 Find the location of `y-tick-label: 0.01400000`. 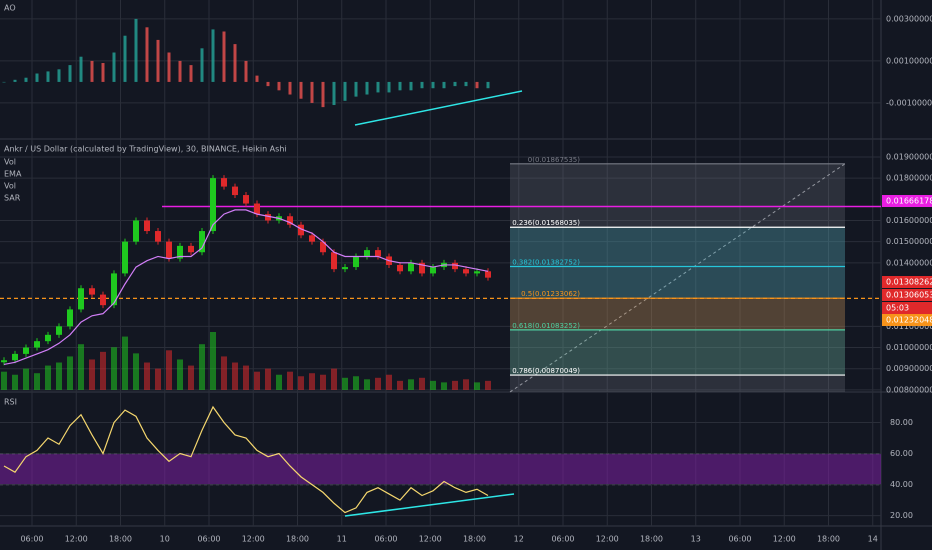

y-tick-label: 0.01400000 is located at coordinates (909, 262).